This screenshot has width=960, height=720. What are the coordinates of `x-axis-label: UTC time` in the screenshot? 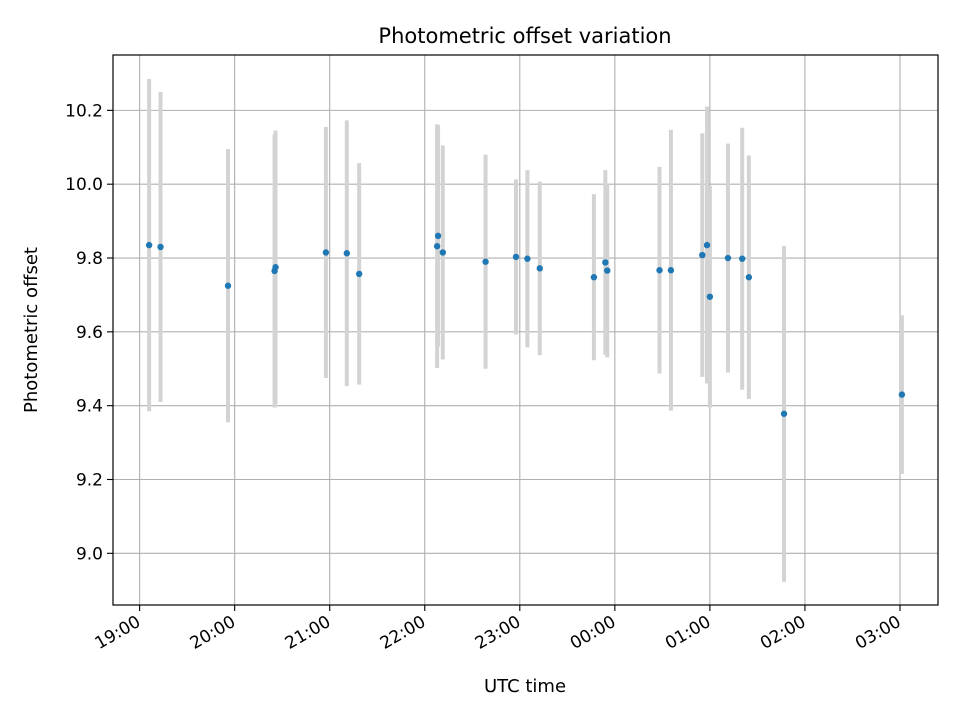 It's located at (525, 686).